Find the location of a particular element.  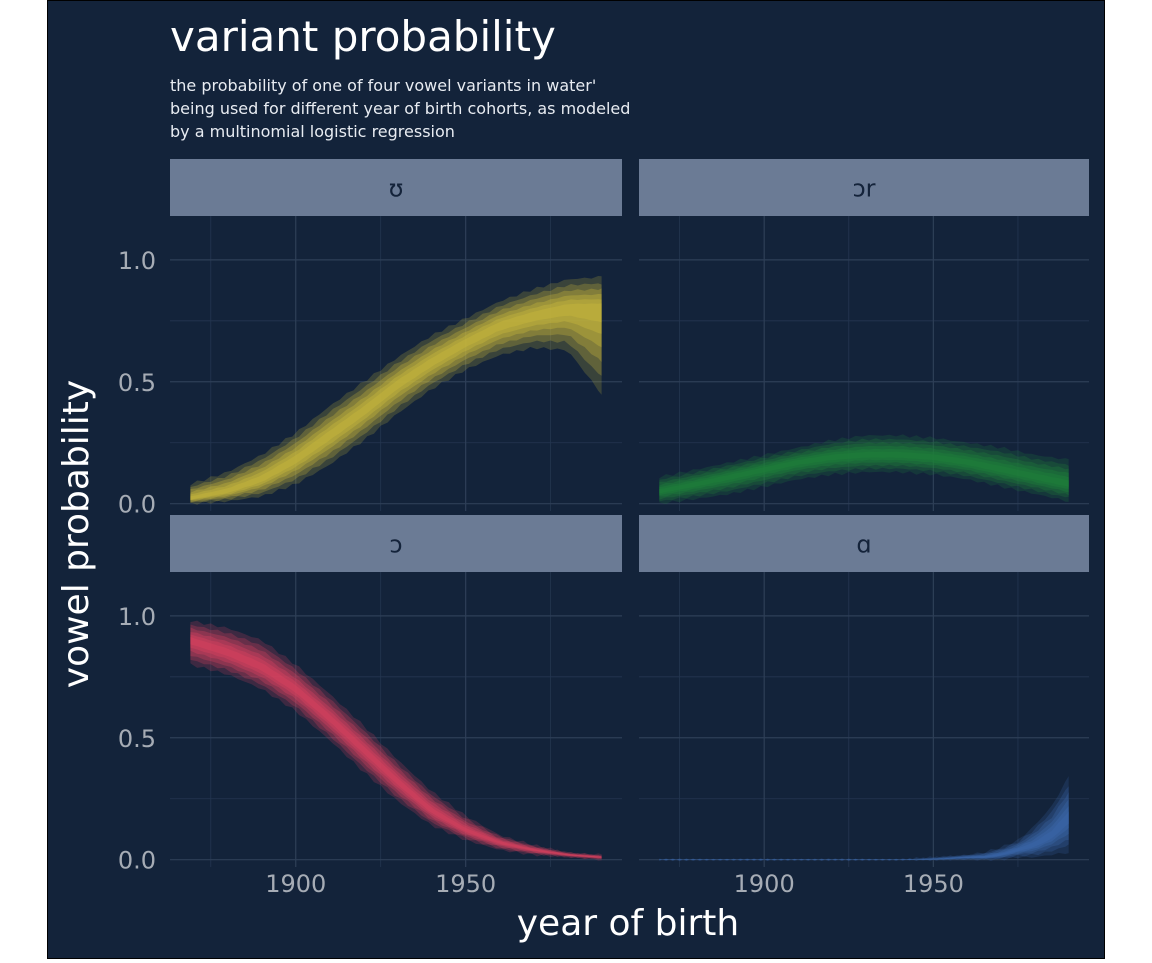

chart-title: variant probability is located at coordinates (363, 36).